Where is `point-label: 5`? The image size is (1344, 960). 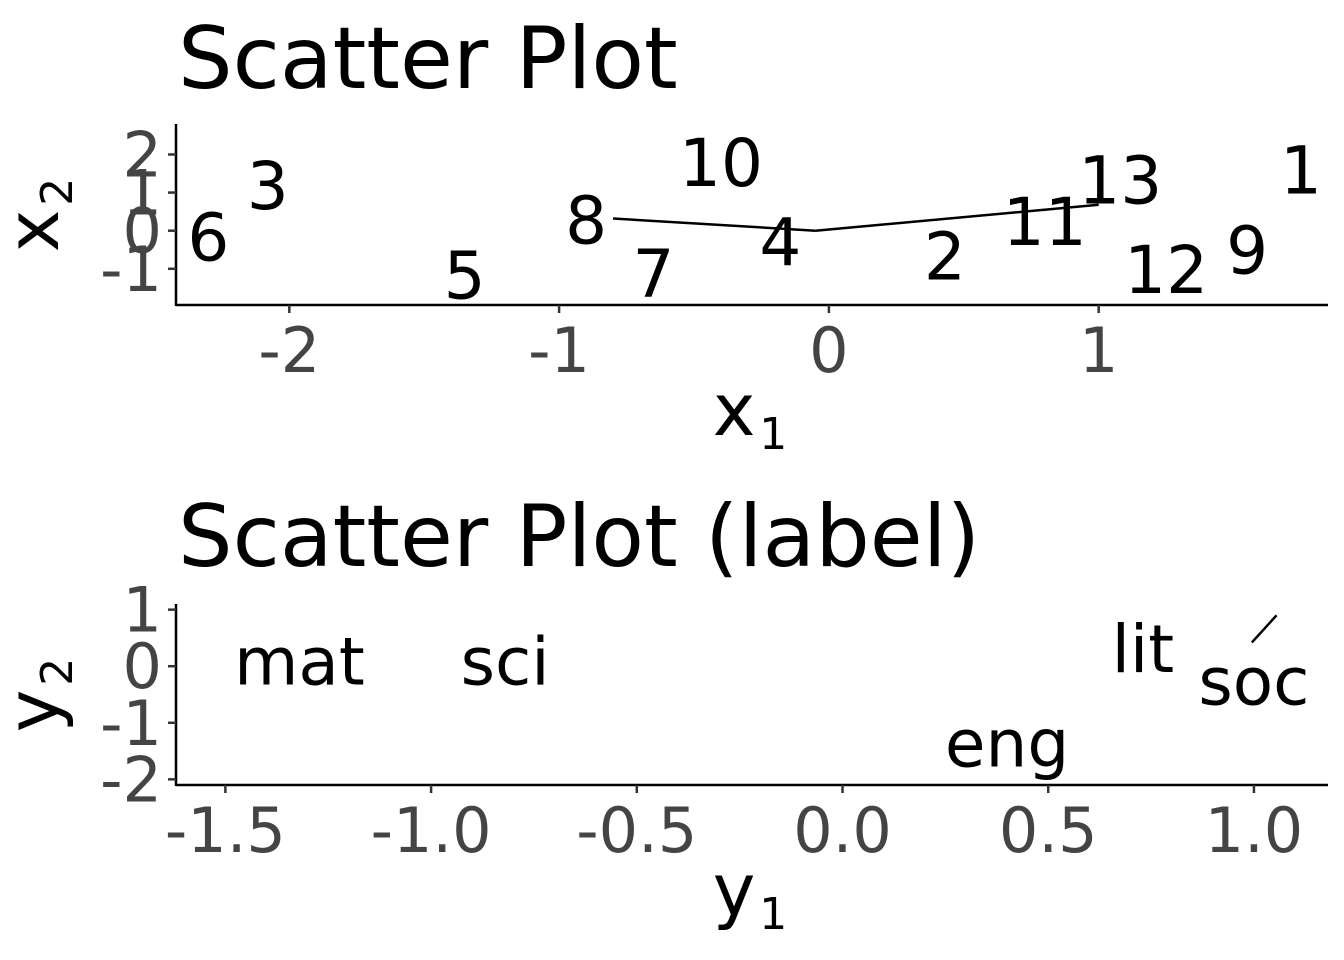
point-label: 5 is located at coordinates (465, 276).